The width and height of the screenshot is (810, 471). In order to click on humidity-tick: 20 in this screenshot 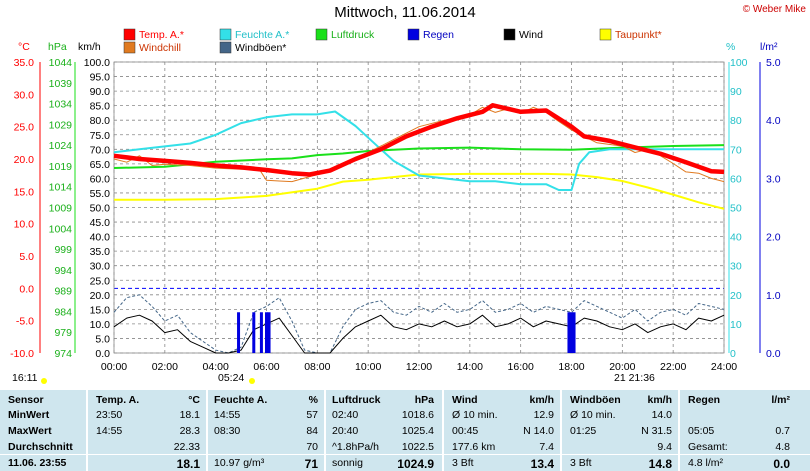, I will do `click(736, 296)`.